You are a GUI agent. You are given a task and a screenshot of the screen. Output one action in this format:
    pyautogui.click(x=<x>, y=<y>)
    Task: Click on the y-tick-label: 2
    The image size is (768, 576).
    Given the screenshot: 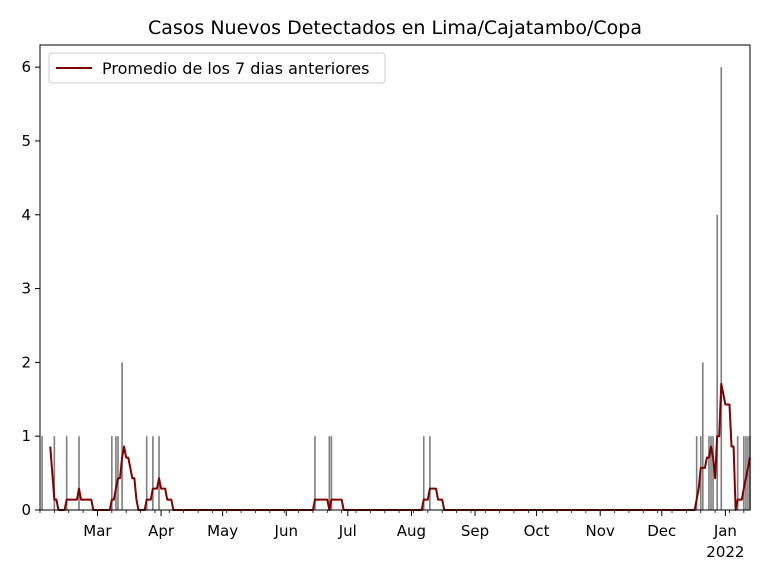 What is the action you would take?
    pyautogui.click(x=26, y=362)
    